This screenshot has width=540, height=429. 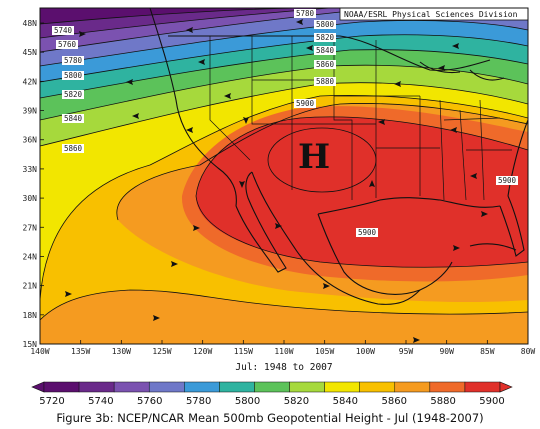 What do you see at coordinates (365, 351) in the screenshot?
I see `lon-tick-label: 100W` at bounding box center [365, 351].